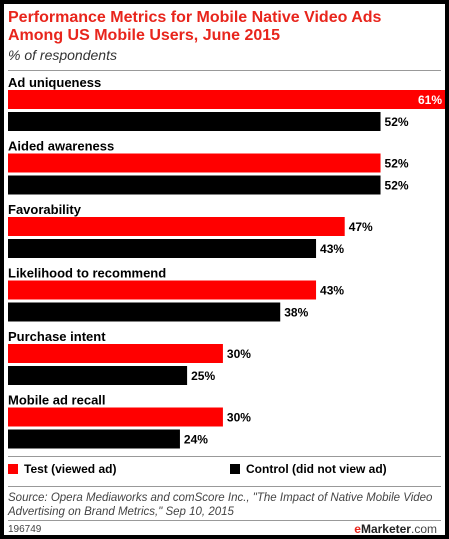 The height and width of the screenshot is (539, 449). Describe the element at coordinates (203, 376) in the screenshot. I see `data-label: 25%` at that location.